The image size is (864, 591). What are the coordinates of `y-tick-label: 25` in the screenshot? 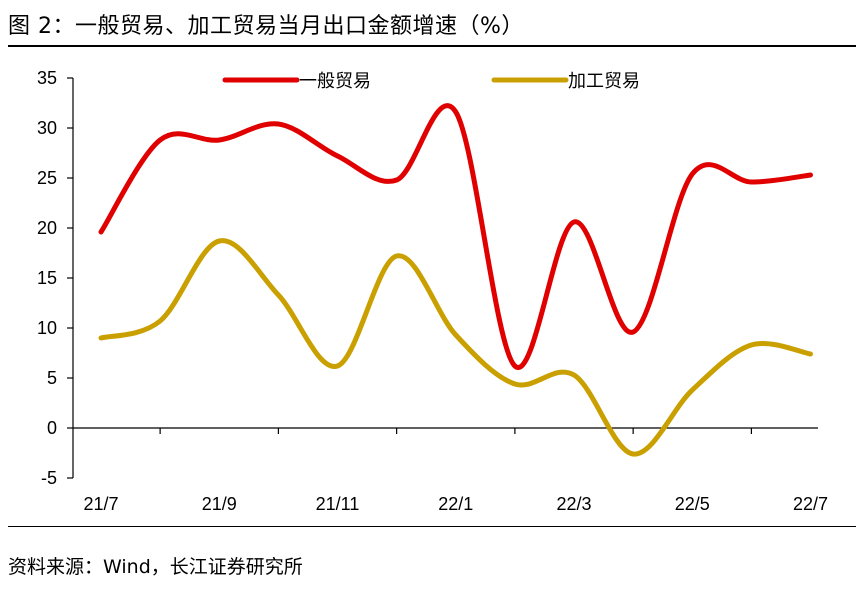 It's located at (47, 178).